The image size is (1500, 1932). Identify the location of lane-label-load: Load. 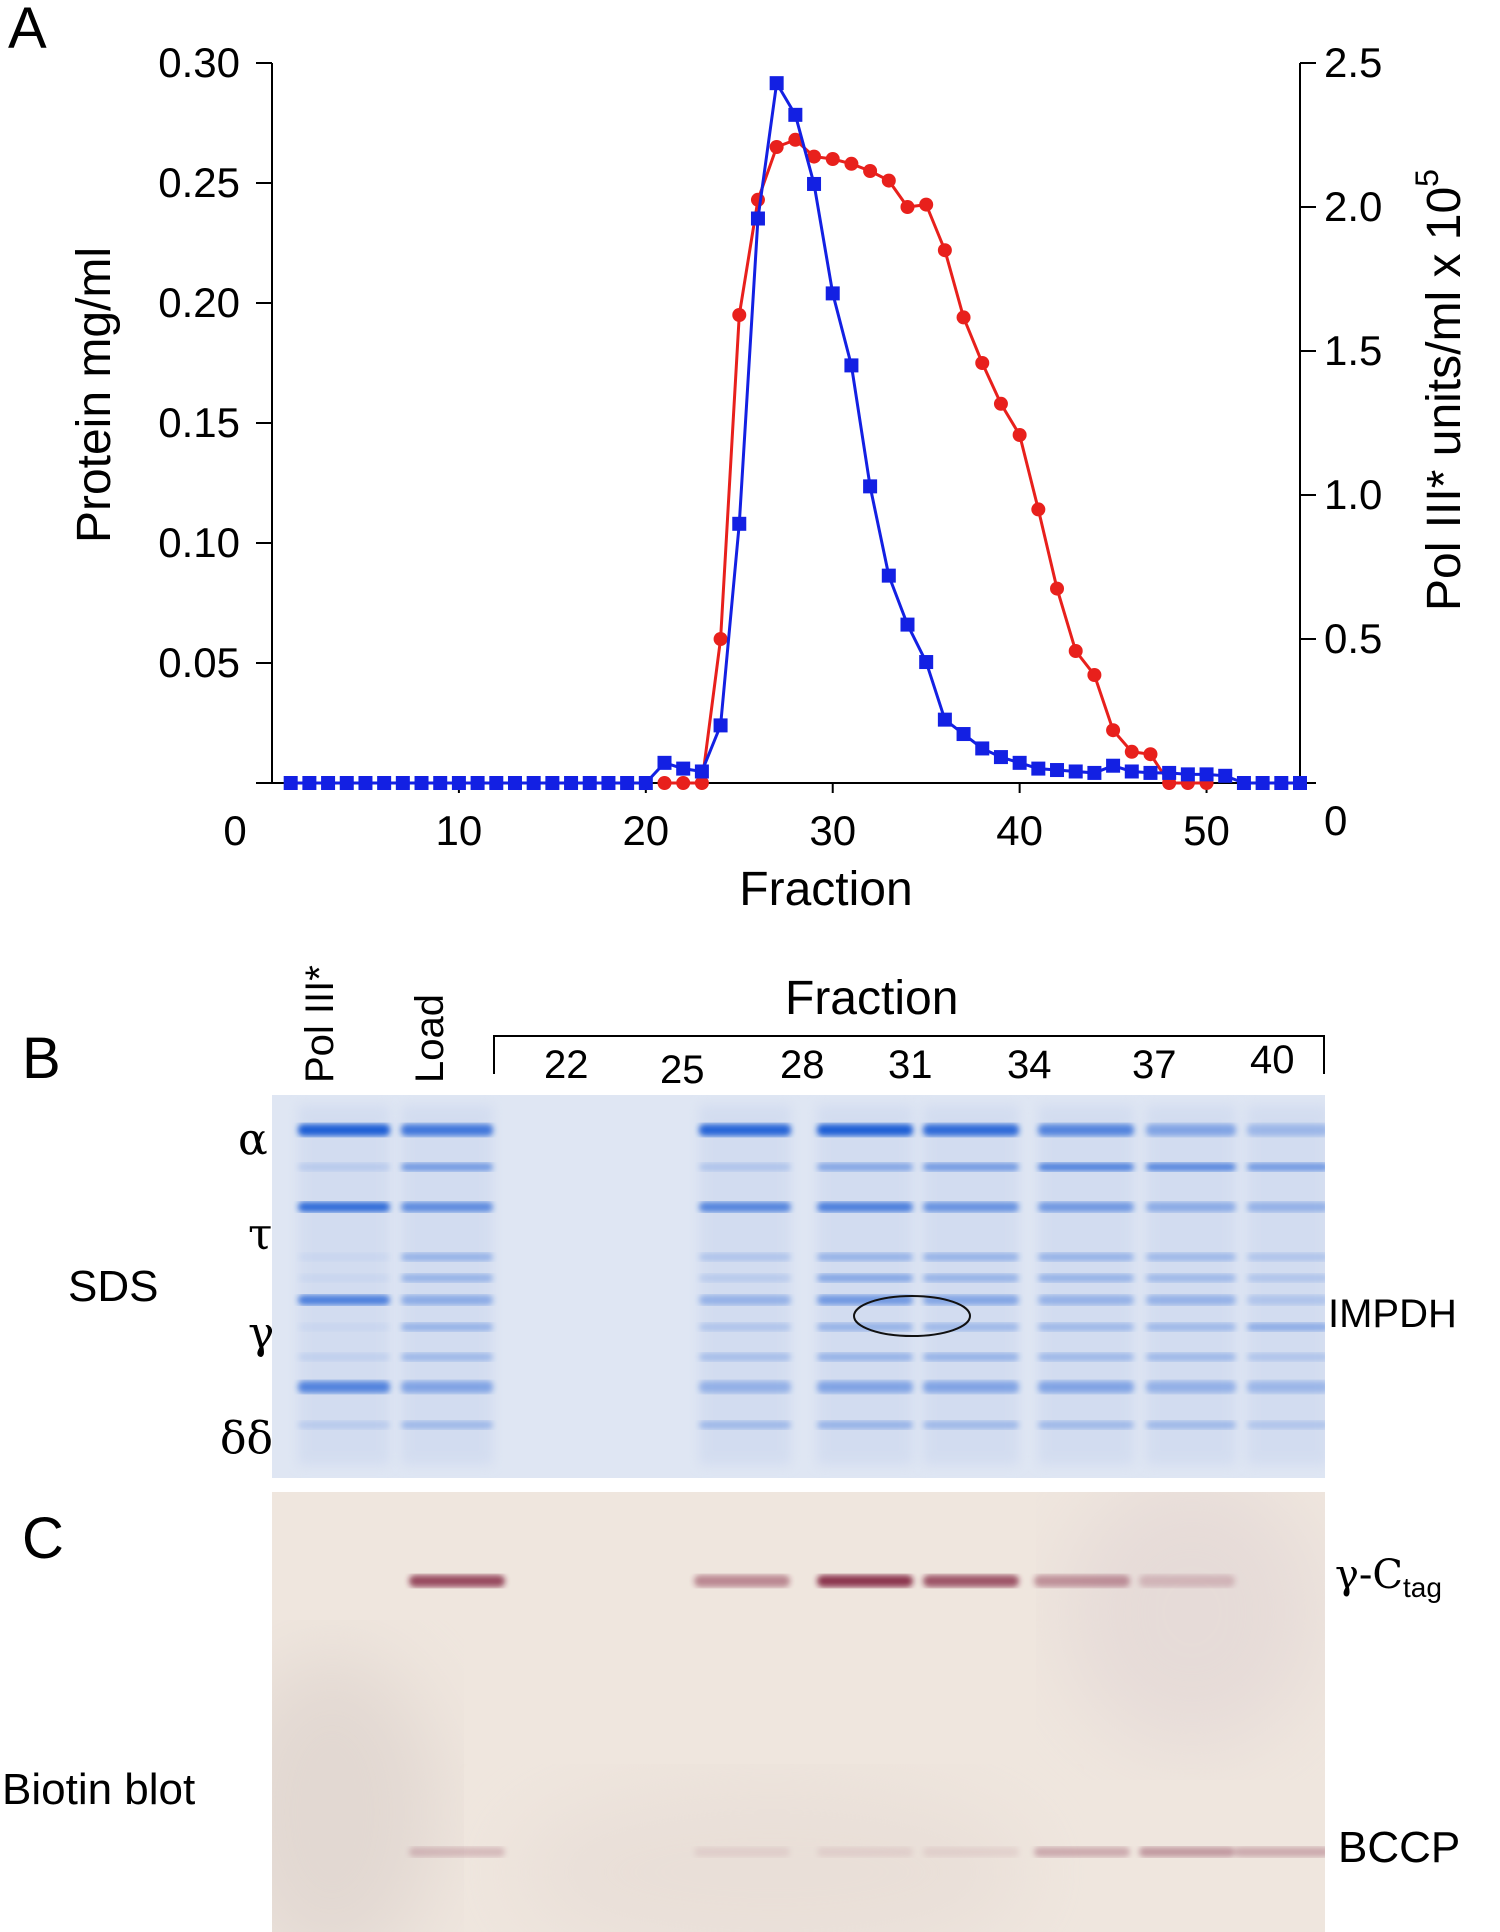
(439, 1020).